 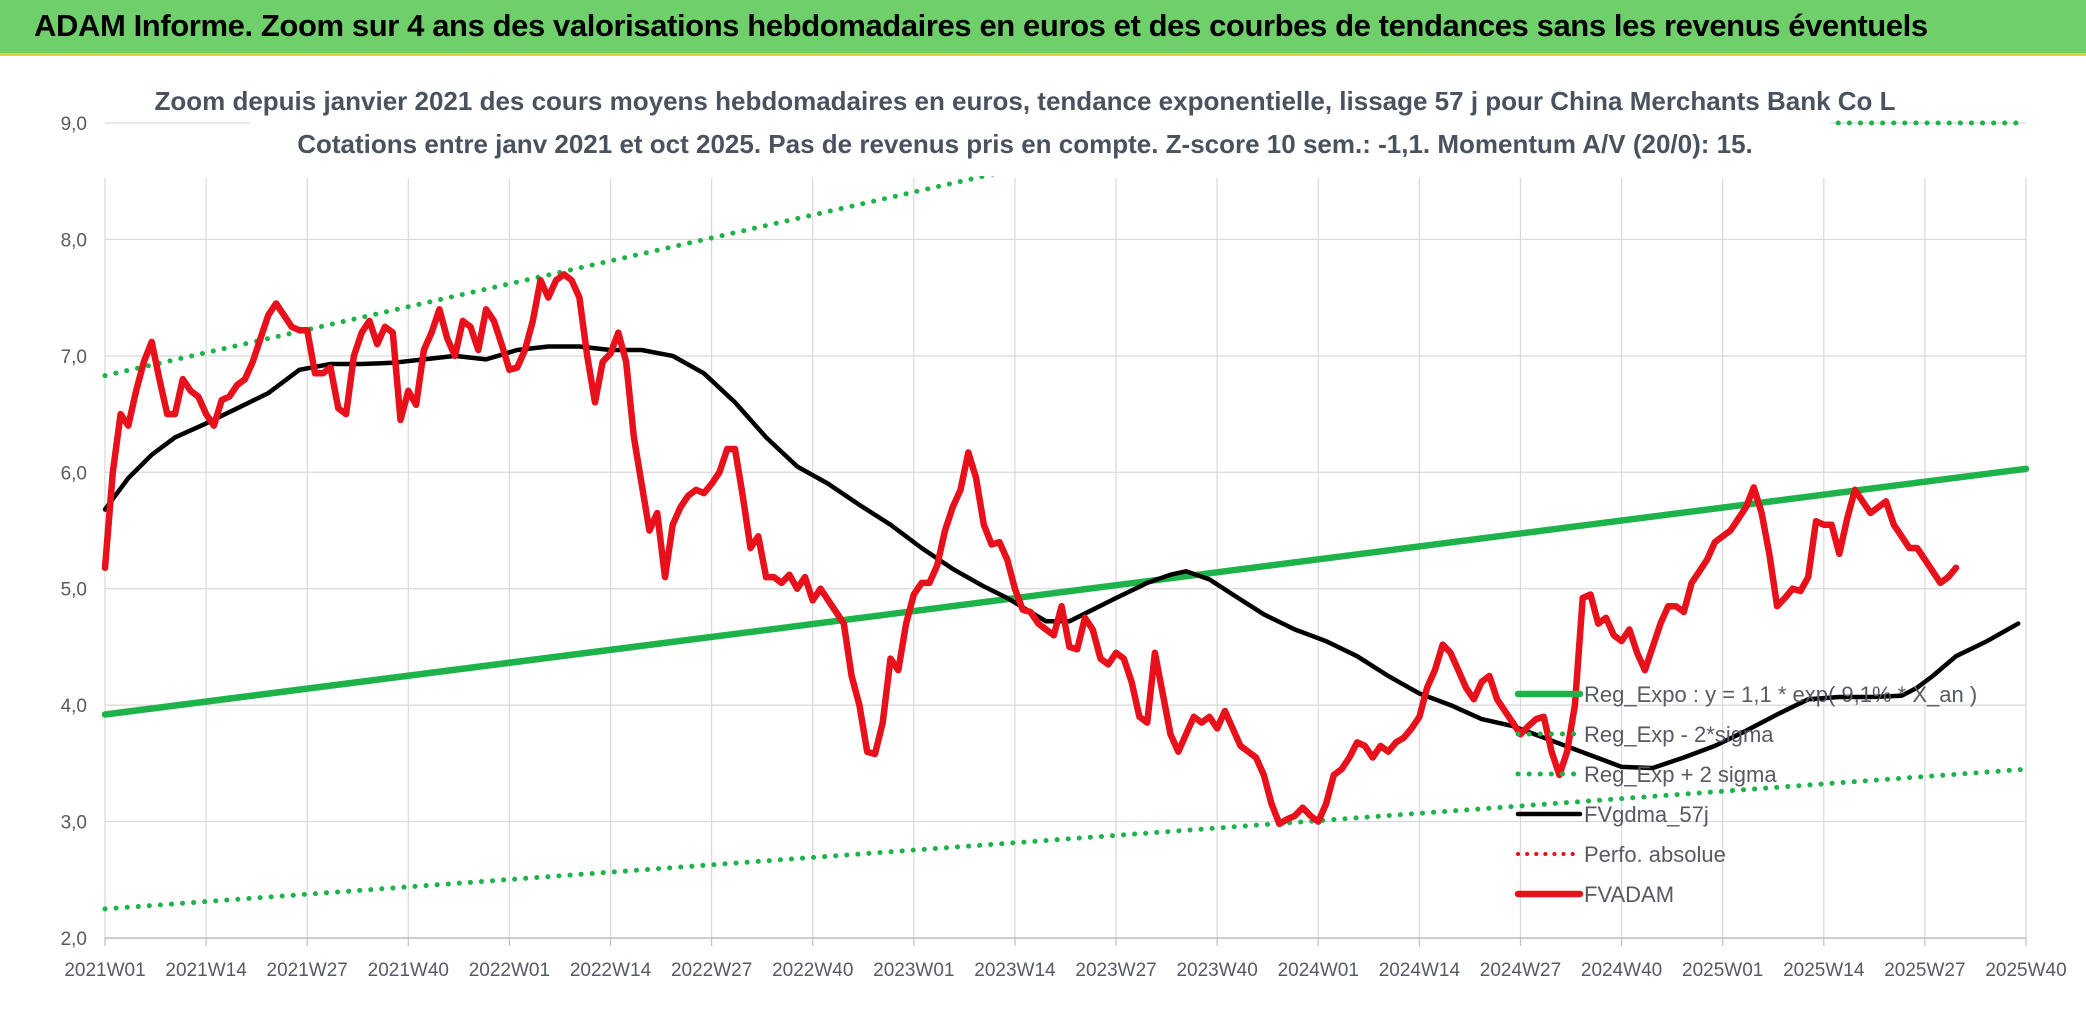 What do you see at coordinates (206, 970) in the screenshot?
I see `x-tick-label: 2021W14` at bounding box center [206, 970].